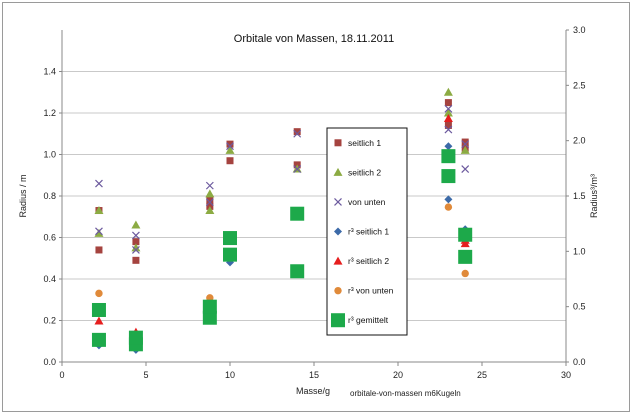 The width and height of the screenshot is (635, 418). I want to click on legend-label: r³ seitlich 1, so click(368, 232).